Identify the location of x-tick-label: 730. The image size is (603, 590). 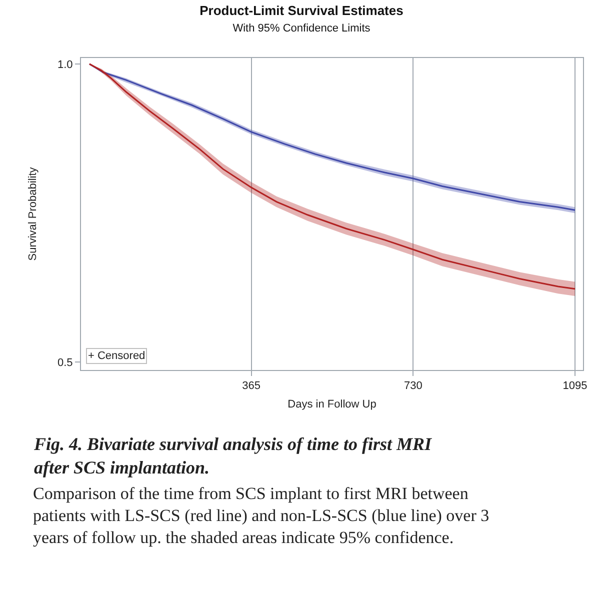
(413, 386).